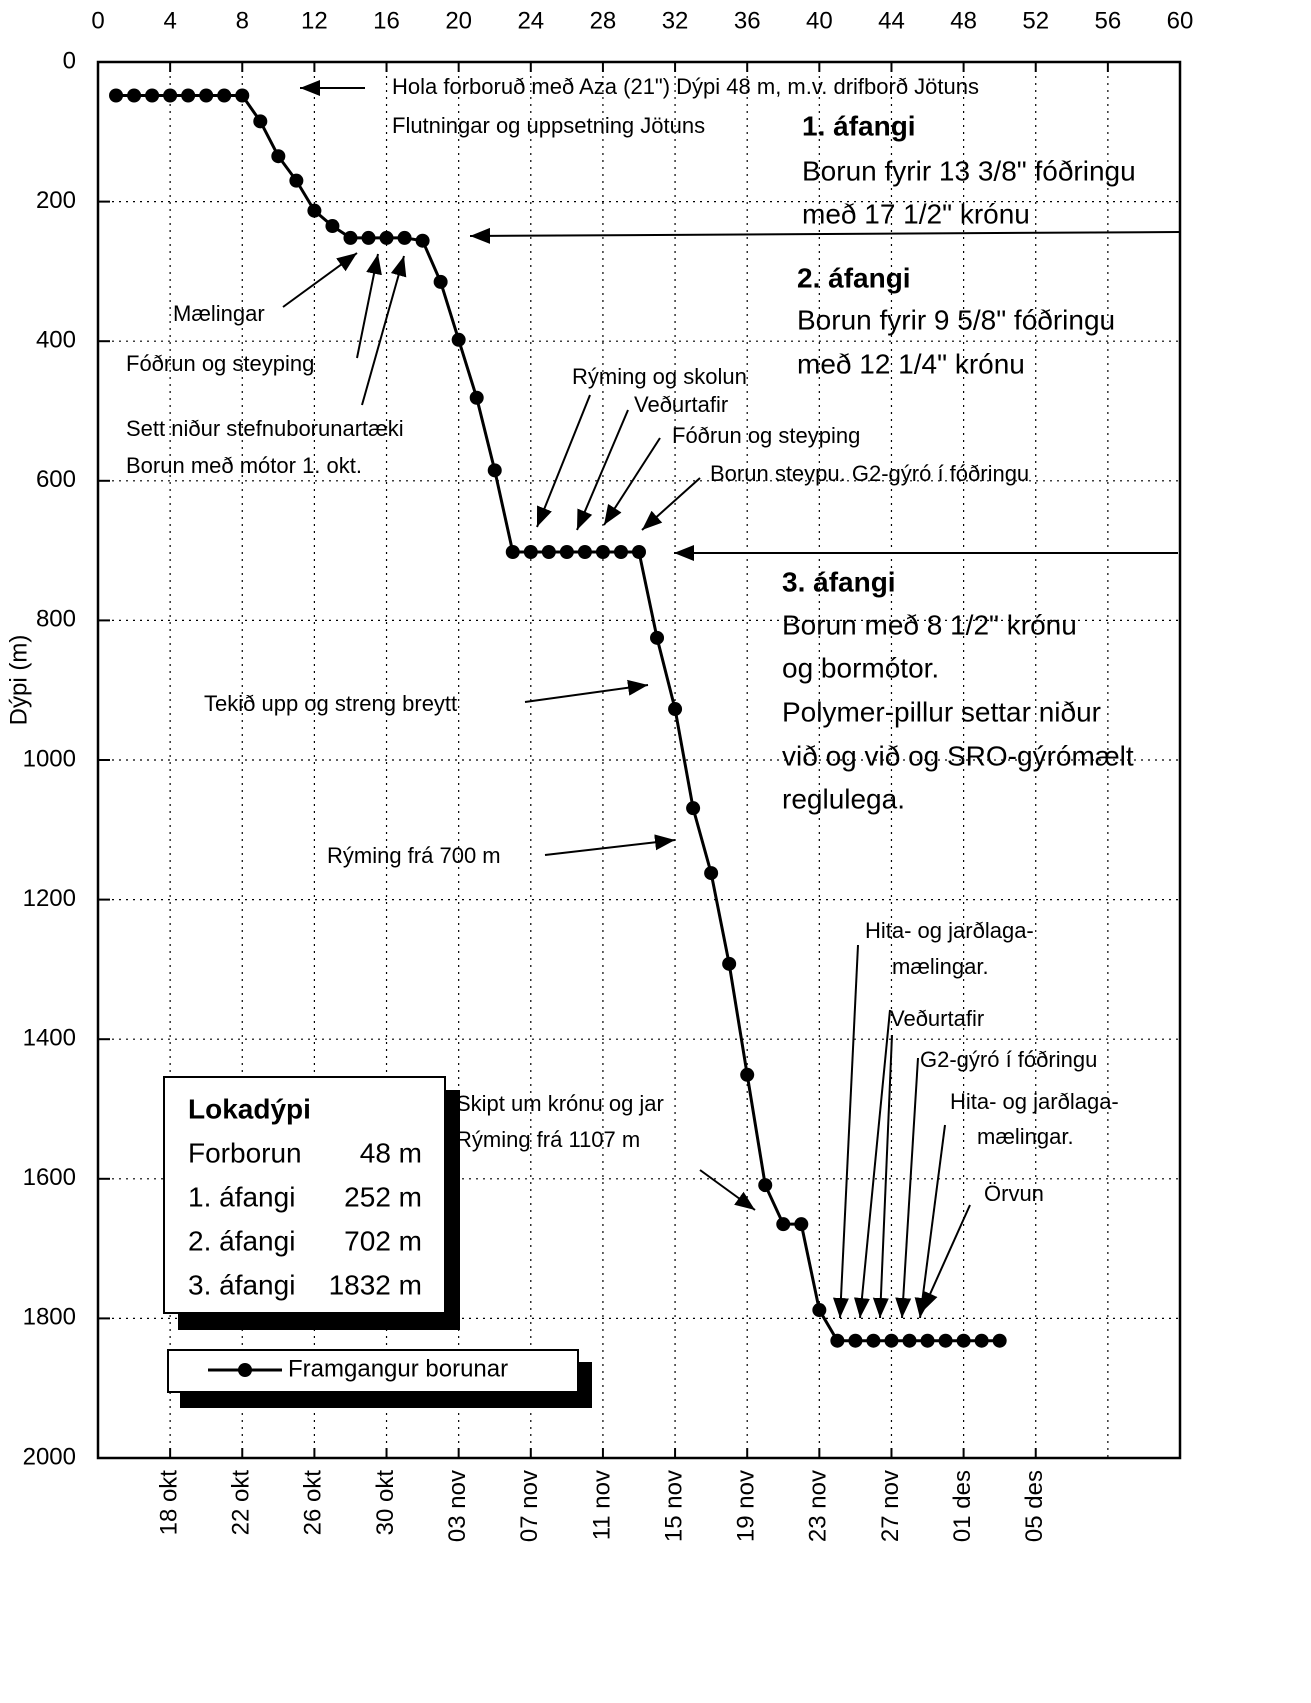 Image resolution: width=1311 pixels, height=1703 pixels. Describe the element at coordinates (391, 1152) in the screenshot. I see `box-value: 48 m` at that location.